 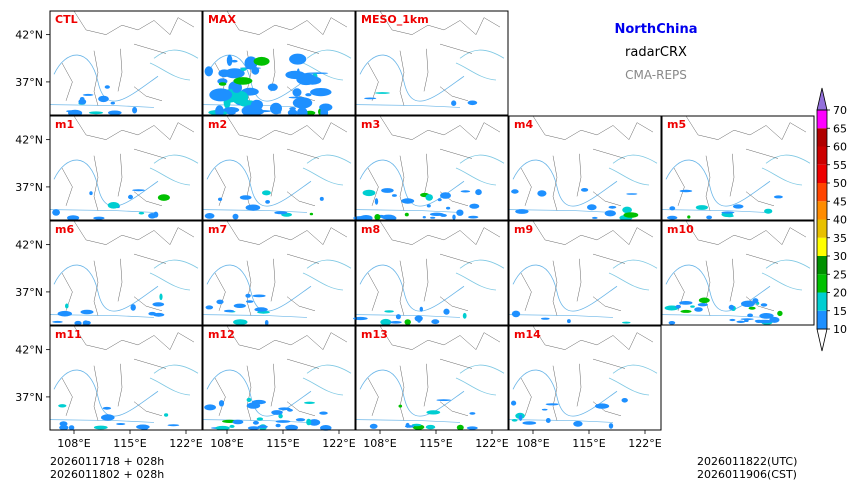 I want to click on panel-label: m5, so click(x=676, y=124).